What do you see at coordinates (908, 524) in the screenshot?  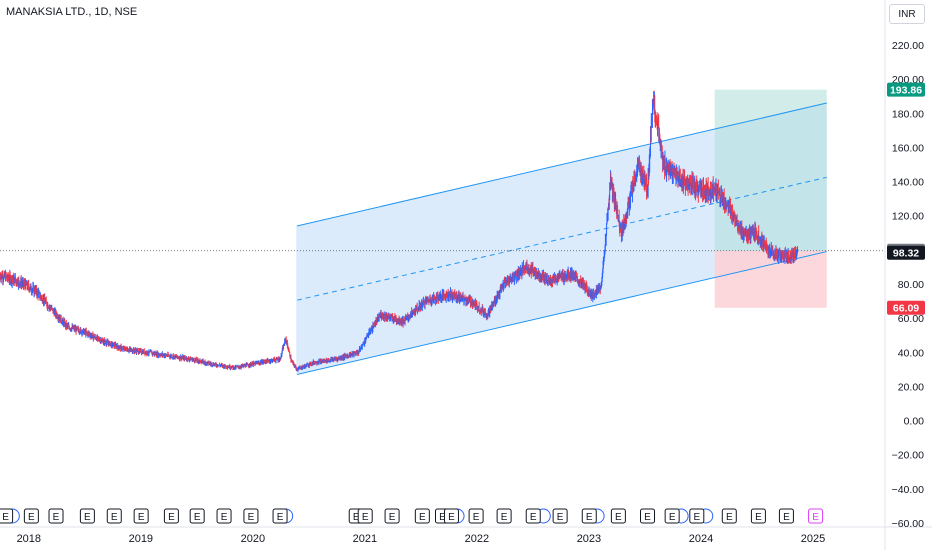 I see `y-tick-label: −60.00` at bounding box center [908, 524].